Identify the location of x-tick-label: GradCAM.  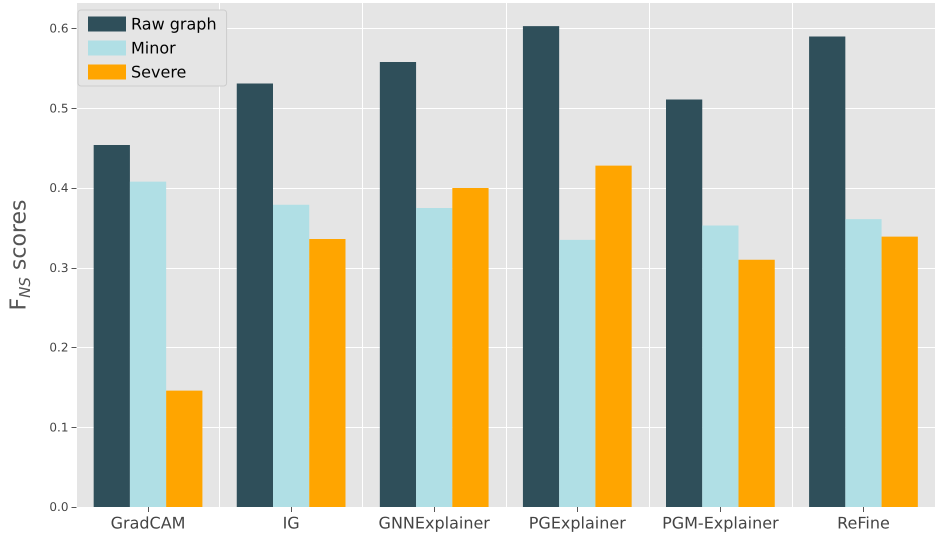
(148, 523).